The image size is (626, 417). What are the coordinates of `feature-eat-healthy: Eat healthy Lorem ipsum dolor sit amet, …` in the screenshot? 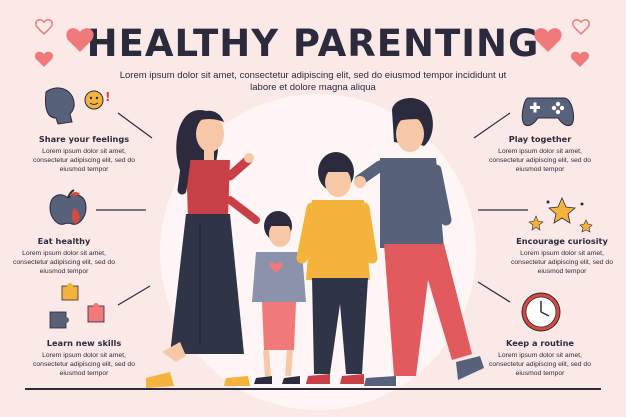 It's located at (64, 256).